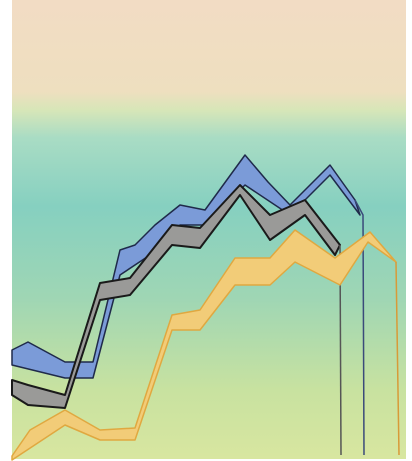  Describe the element at coordinates (397, 358) in the screenshot. I see `yellow-tail` at that location.